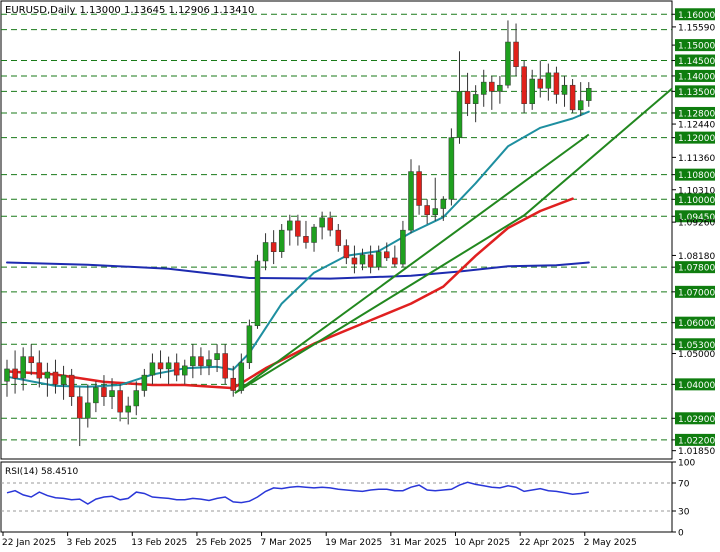  Describe the element at coordinates (696, 224) in the screenshot. I see `price-tick-label: 1.09260` at that location.